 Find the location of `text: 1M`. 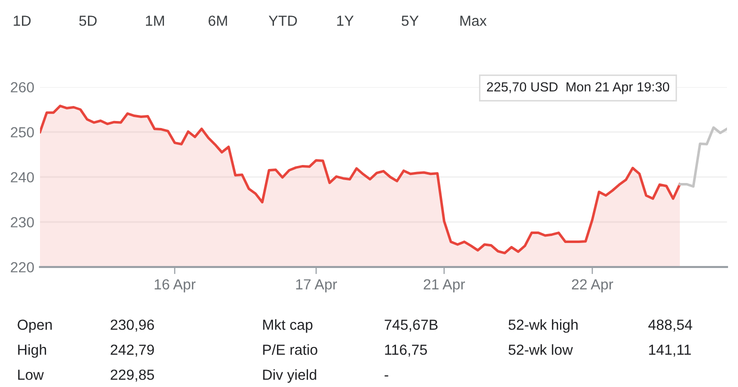

text: 1M is located at coordinates (155, 21).